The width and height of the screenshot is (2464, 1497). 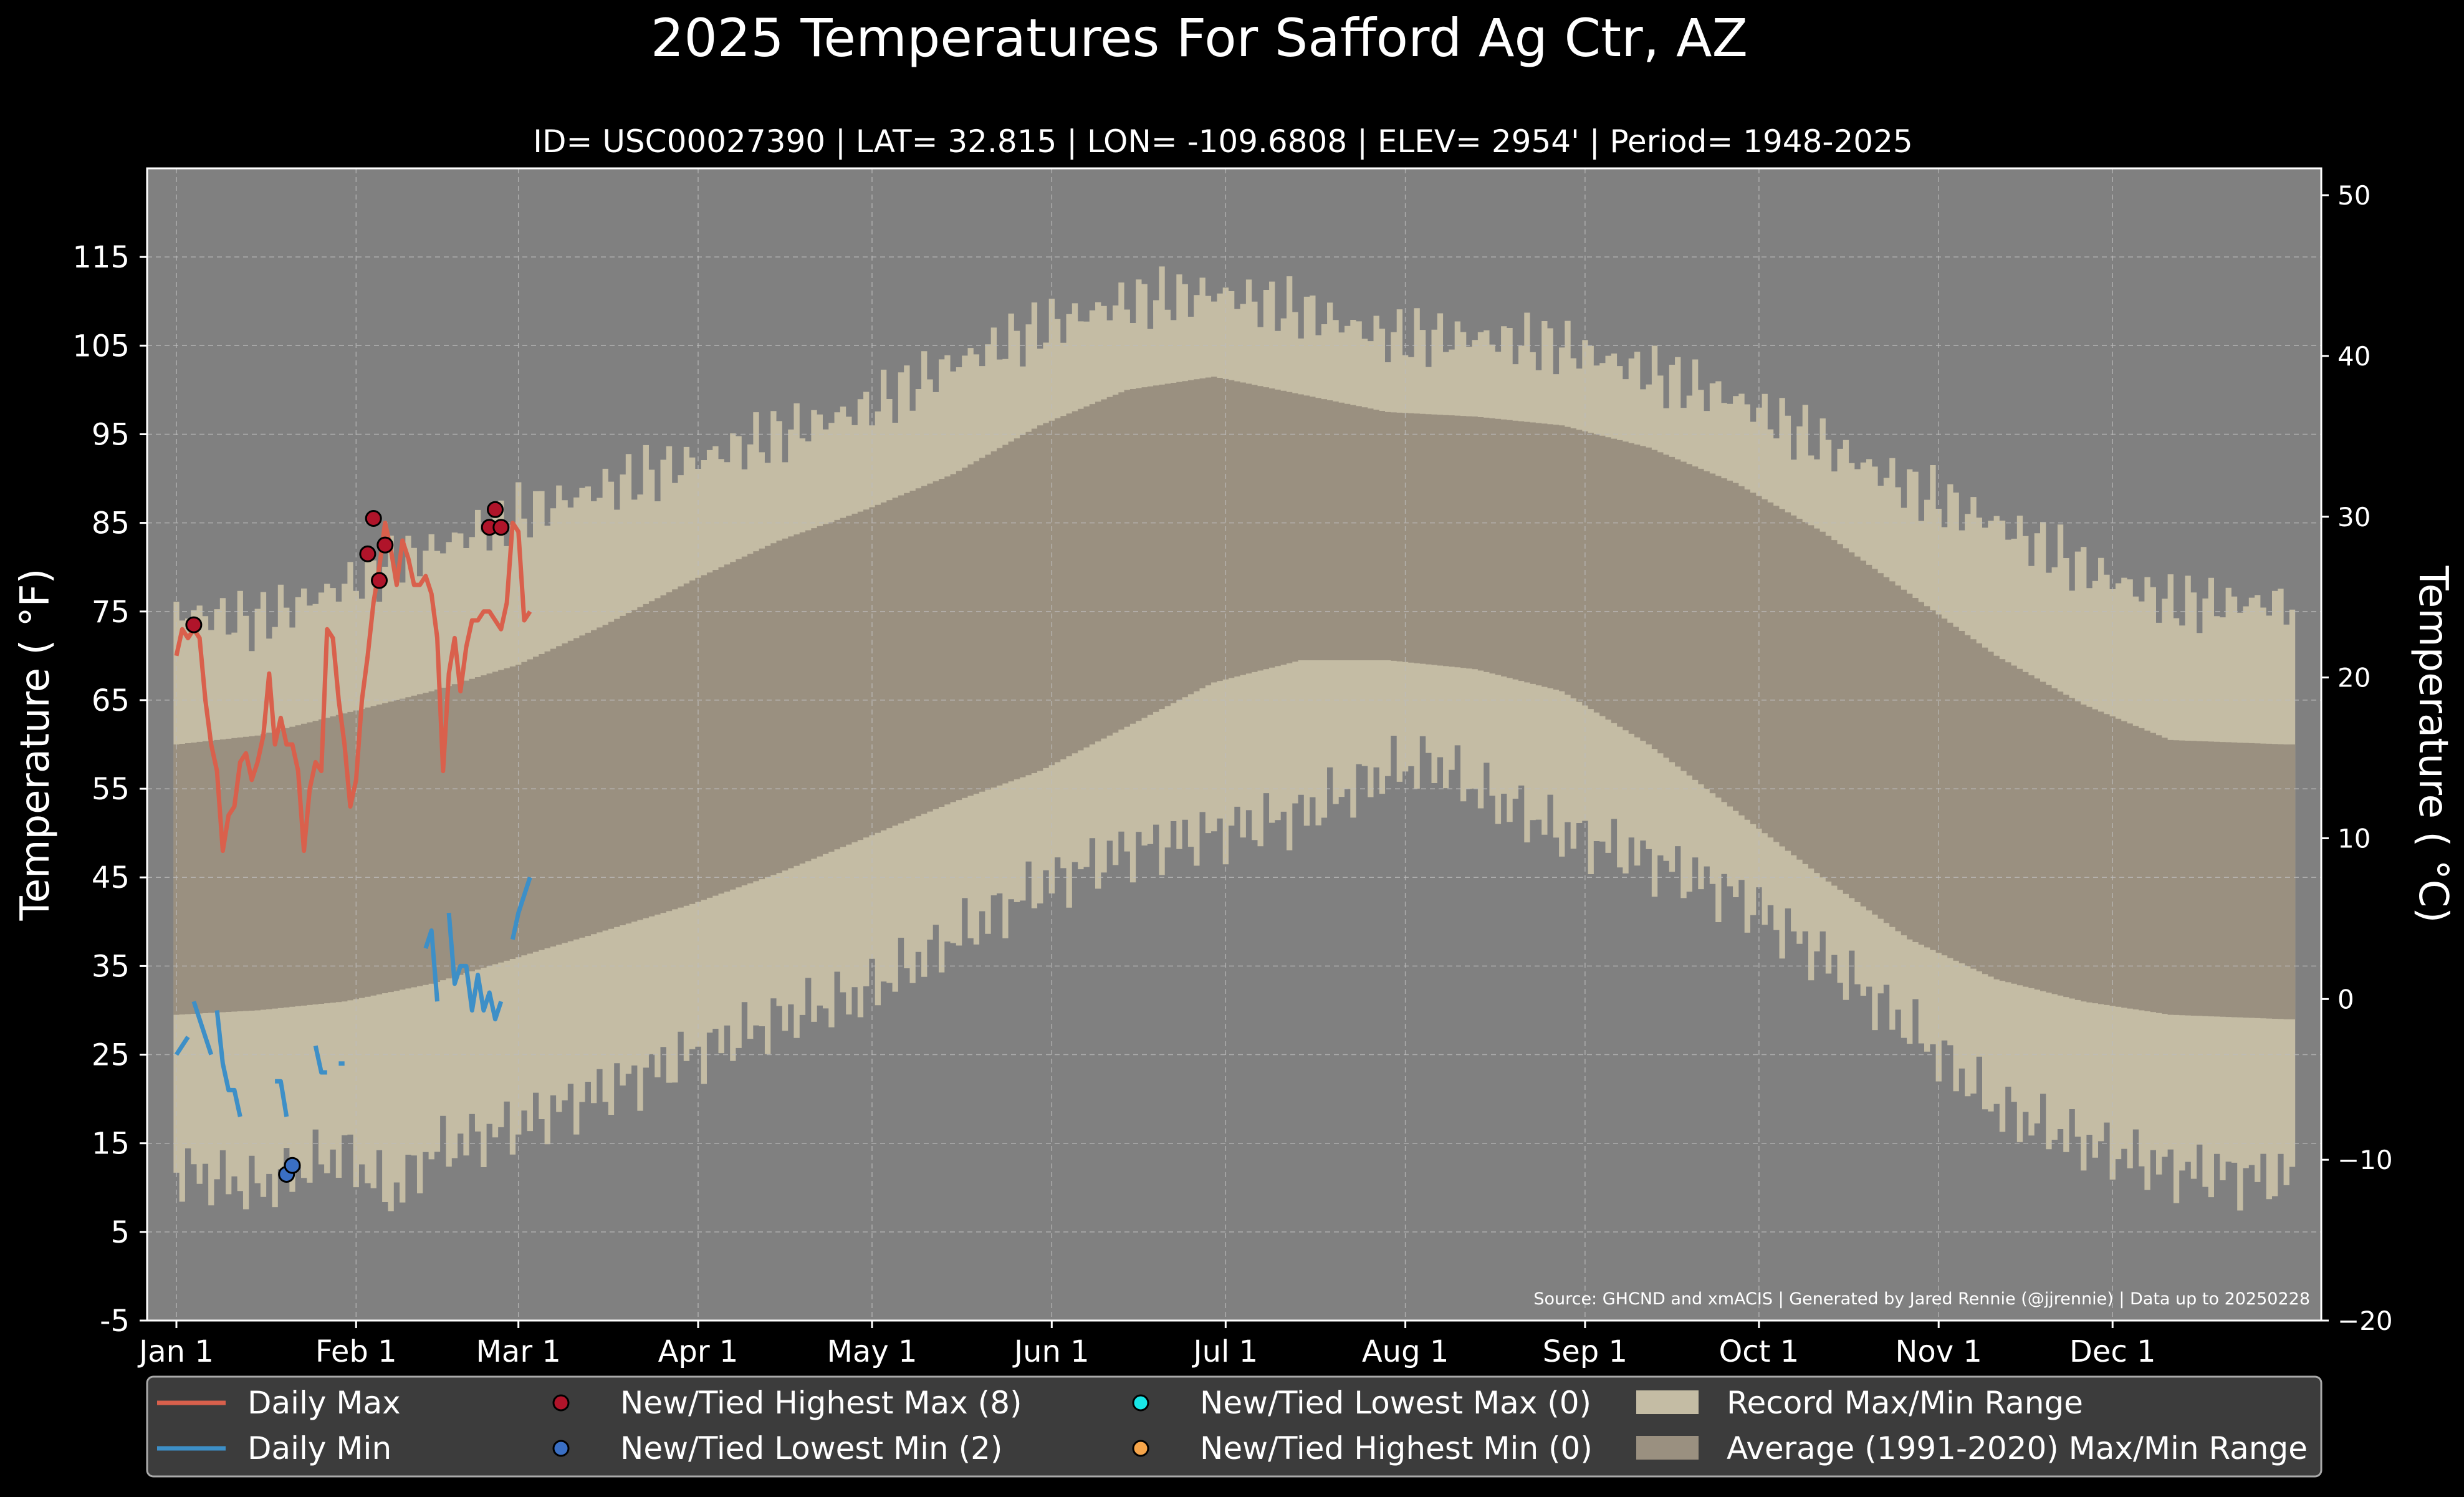 I want to click on y-tick-label: 55, so click(x=111, y=789).